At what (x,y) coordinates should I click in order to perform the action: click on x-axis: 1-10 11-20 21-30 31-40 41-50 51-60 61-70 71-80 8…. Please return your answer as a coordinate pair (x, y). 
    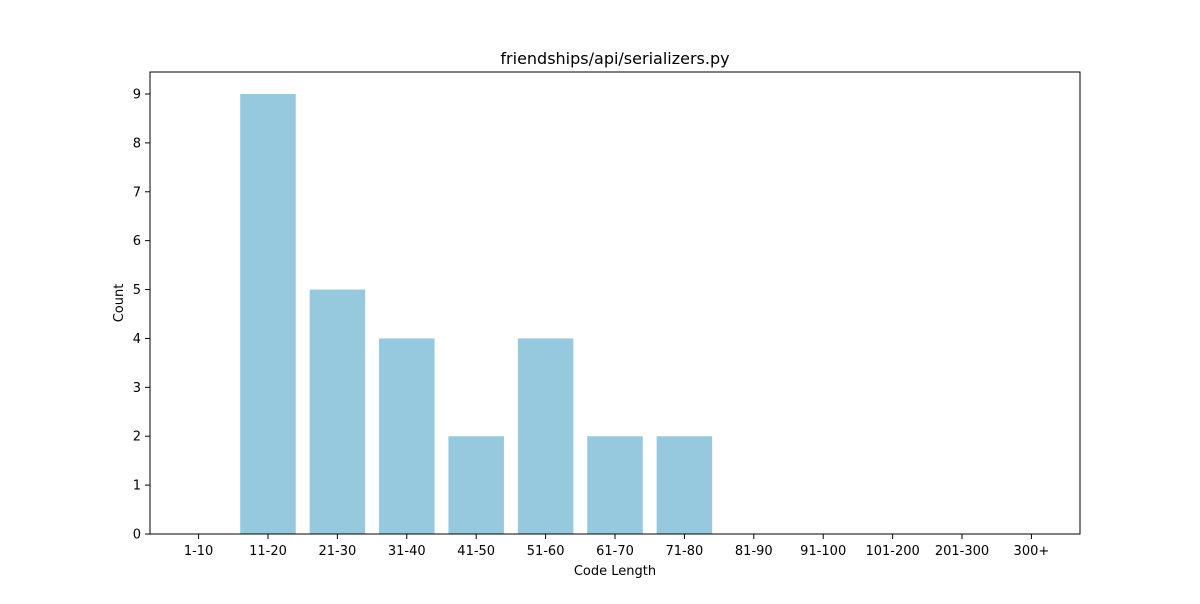
    Looking at the image, I should click on (616, 546).